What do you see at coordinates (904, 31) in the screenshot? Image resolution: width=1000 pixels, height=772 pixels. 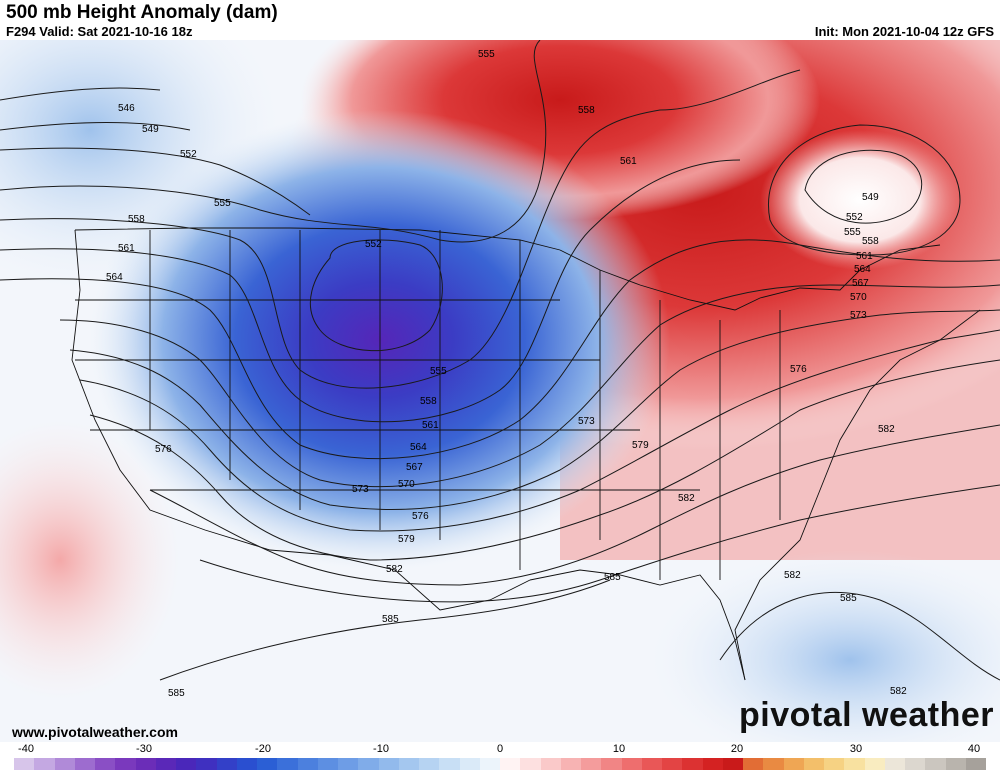 I see `init-time: Init: Mon 2021-10-04 12z GFS` at bounding box center [904, 31].